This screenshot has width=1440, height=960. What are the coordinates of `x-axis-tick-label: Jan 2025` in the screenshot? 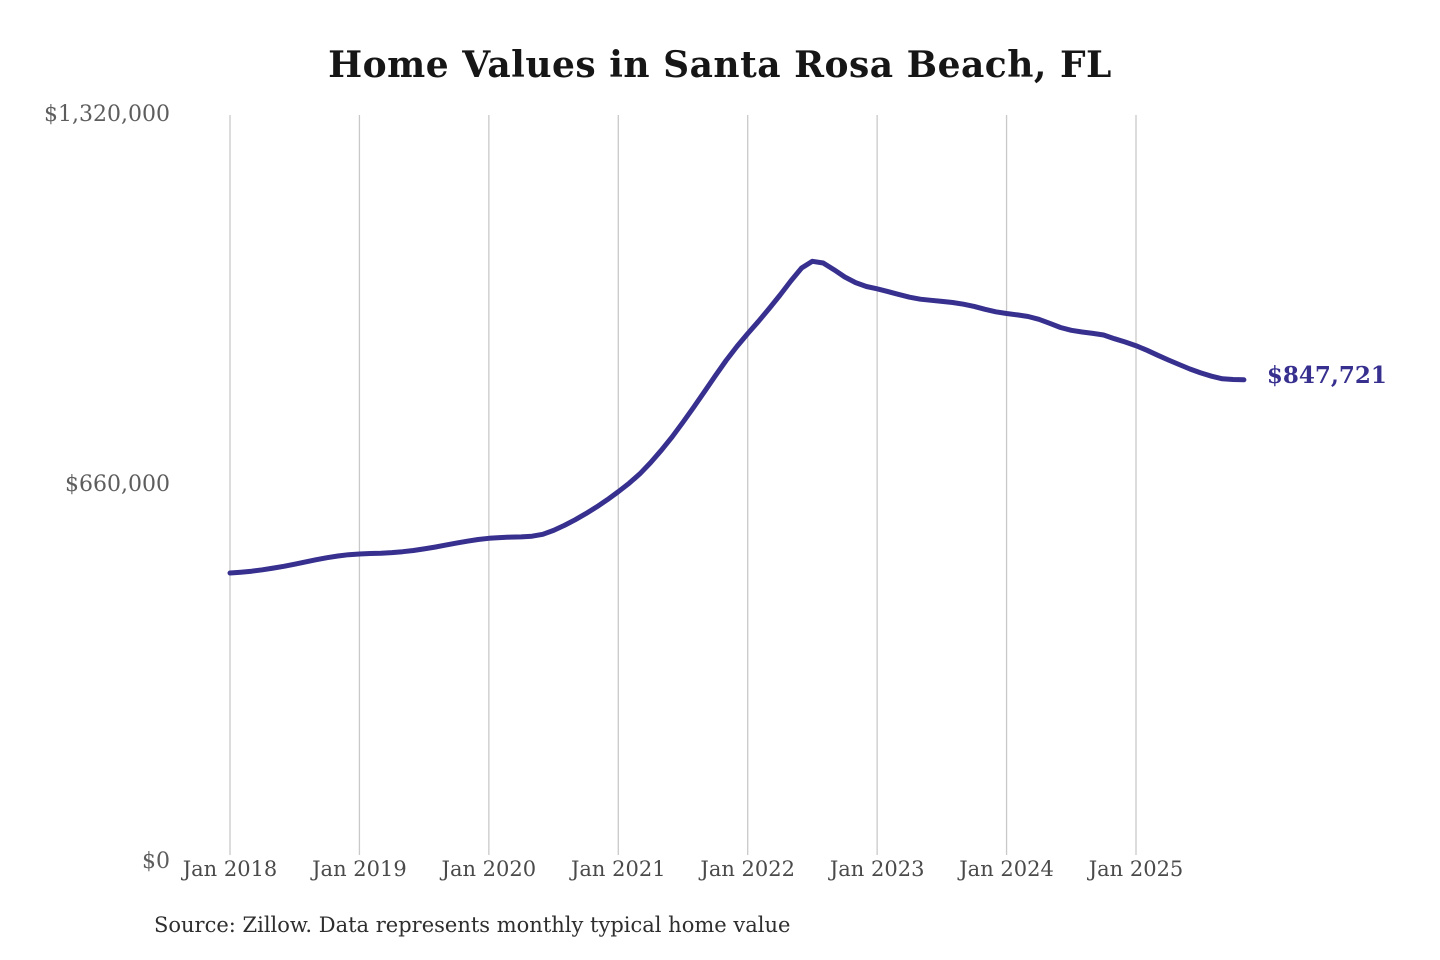 It's located at (1136, 869).